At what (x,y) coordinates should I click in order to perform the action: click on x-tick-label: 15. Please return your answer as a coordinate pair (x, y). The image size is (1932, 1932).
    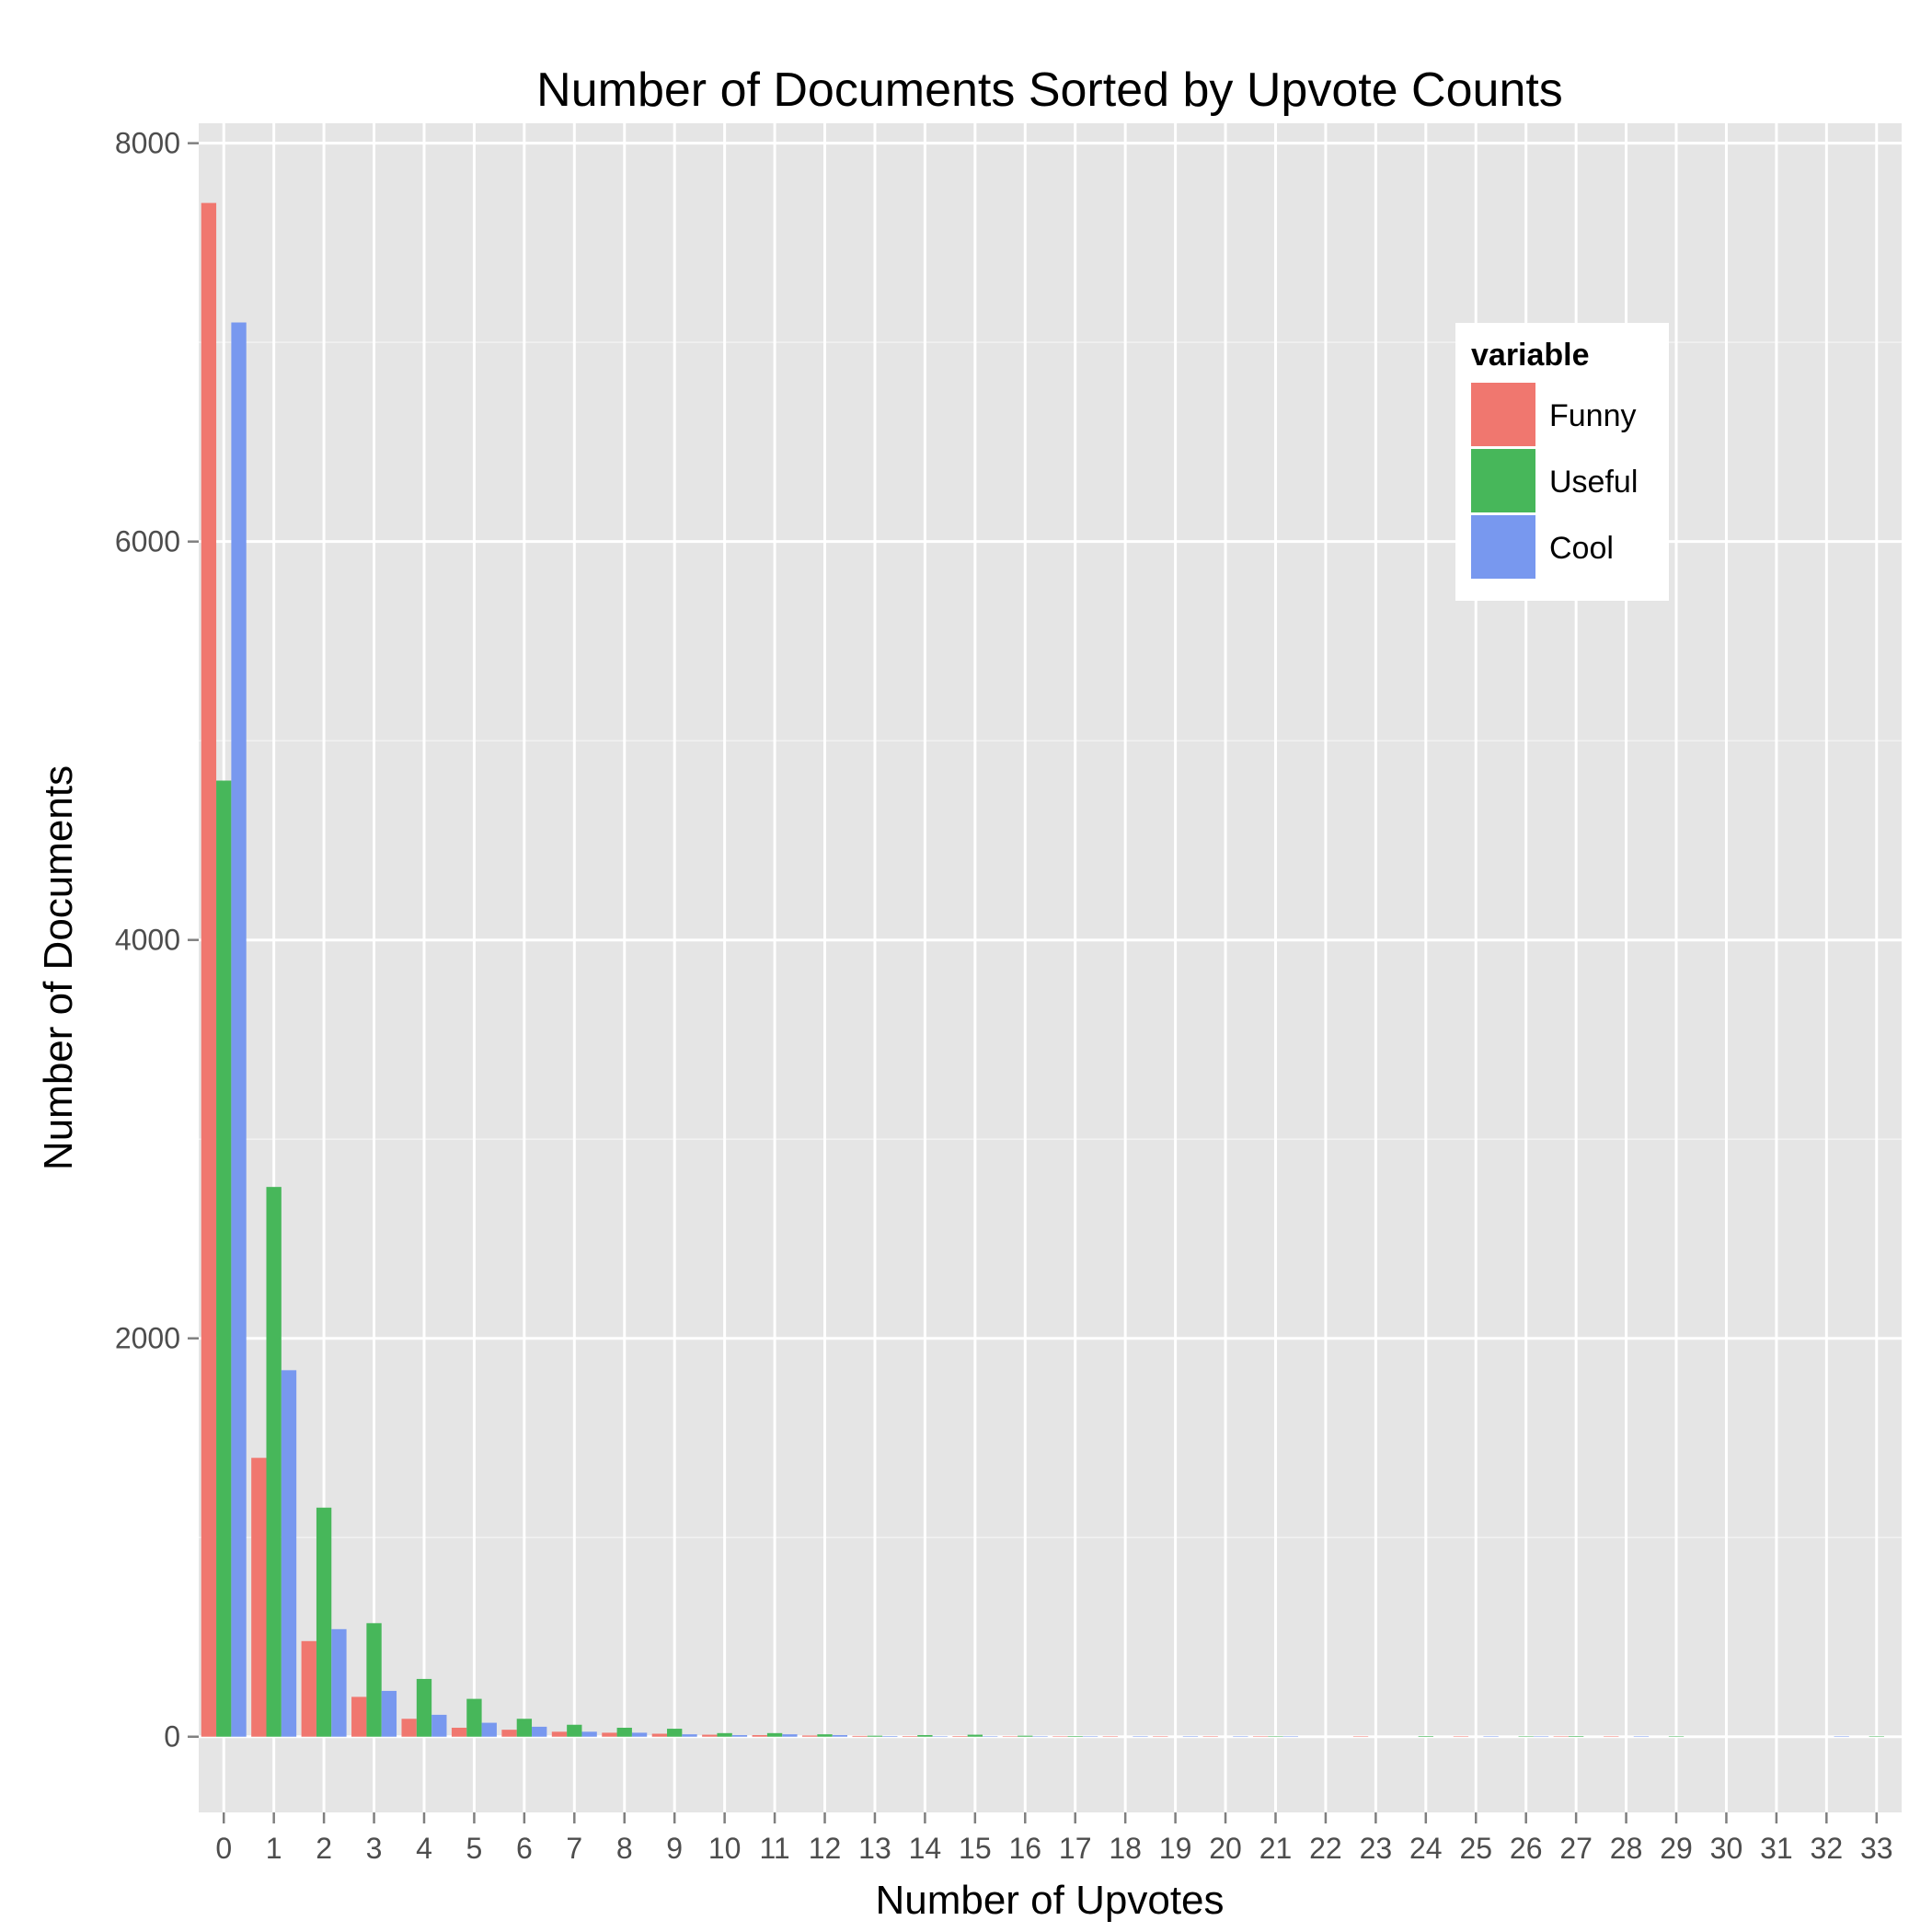
    Looking at the image, I should click on (975, 1848).